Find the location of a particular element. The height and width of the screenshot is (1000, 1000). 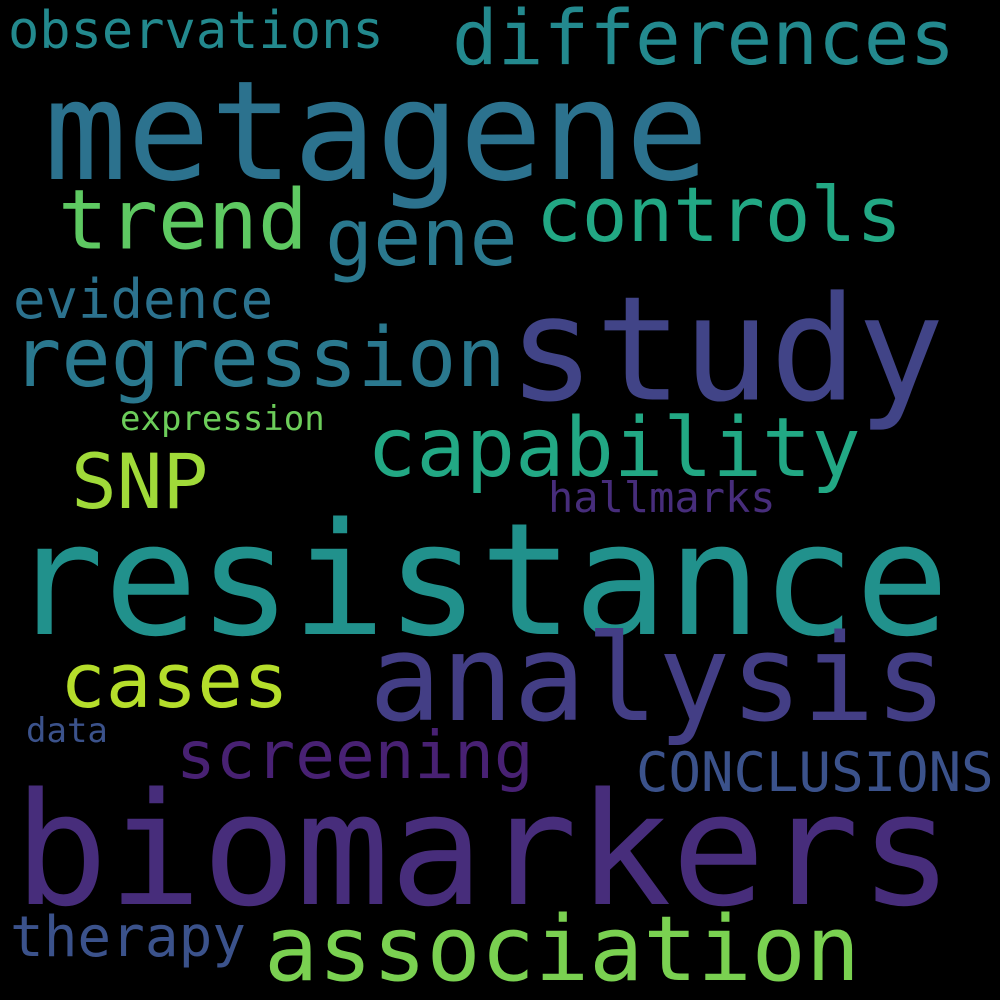

word-regression: regression is located at coordinates (259, 358).